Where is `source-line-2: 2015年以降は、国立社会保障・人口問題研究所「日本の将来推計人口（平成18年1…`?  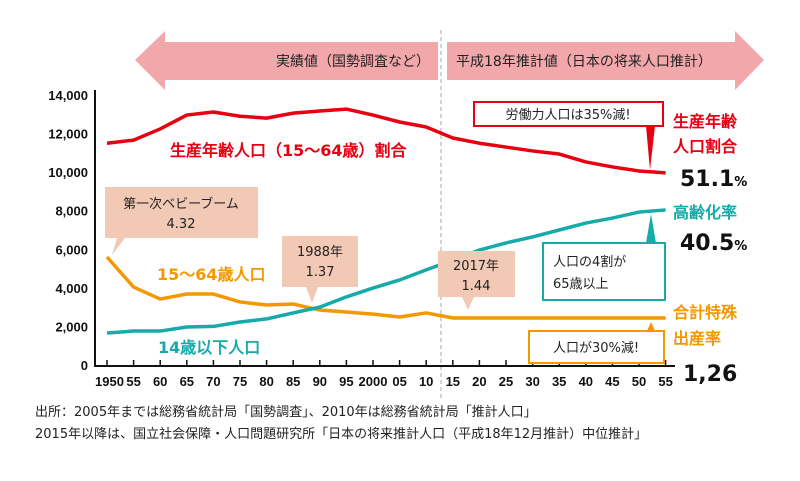
source-line-2: 2015年以降は、国立社会保障・人口問題研究所「日本の将来推計人口（平成18年1… is located at coordinates (341, 434).